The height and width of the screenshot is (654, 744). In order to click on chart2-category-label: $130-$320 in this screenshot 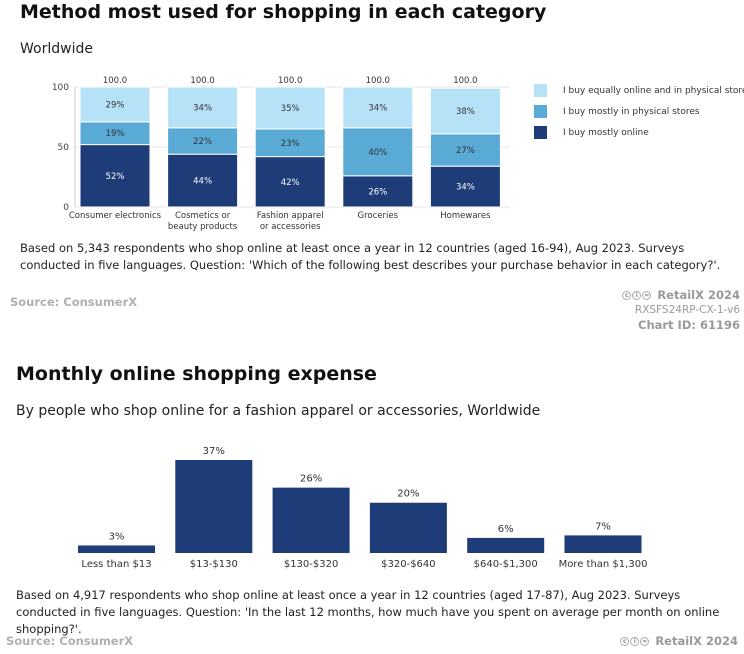, I will do `click(311, 564)`.